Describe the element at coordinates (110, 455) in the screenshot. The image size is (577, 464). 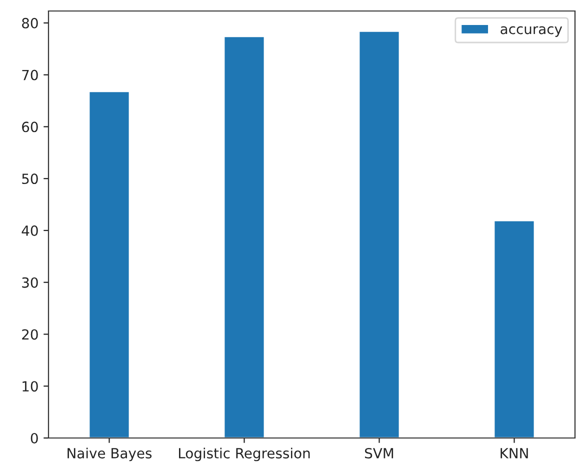
I see `x-tick-label: Naive Bayes` at that location.